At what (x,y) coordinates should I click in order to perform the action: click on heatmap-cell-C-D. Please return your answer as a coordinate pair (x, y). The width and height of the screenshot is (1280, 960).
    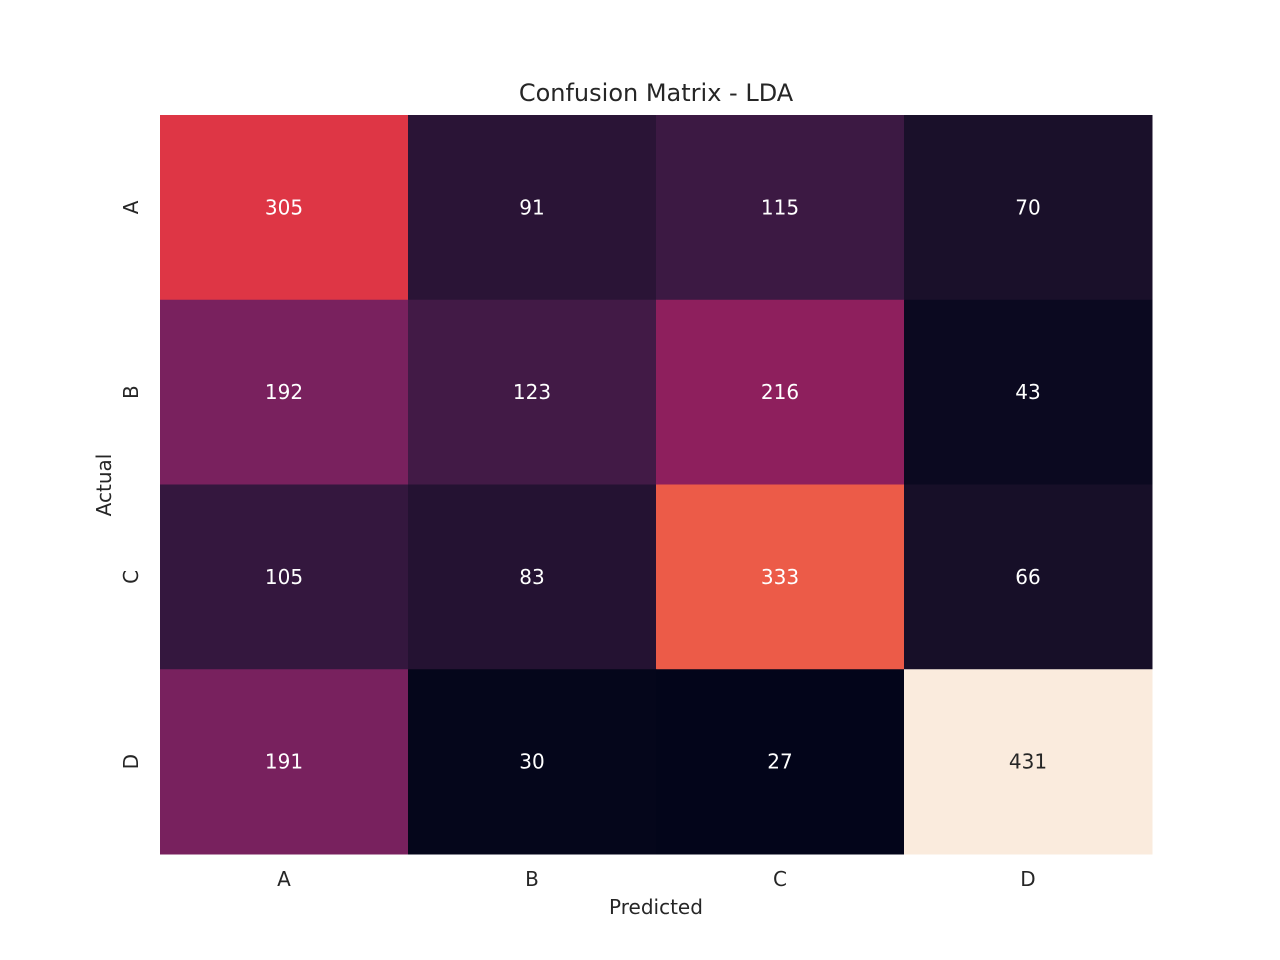
    Looking at the image, I should click on (1028, 577).